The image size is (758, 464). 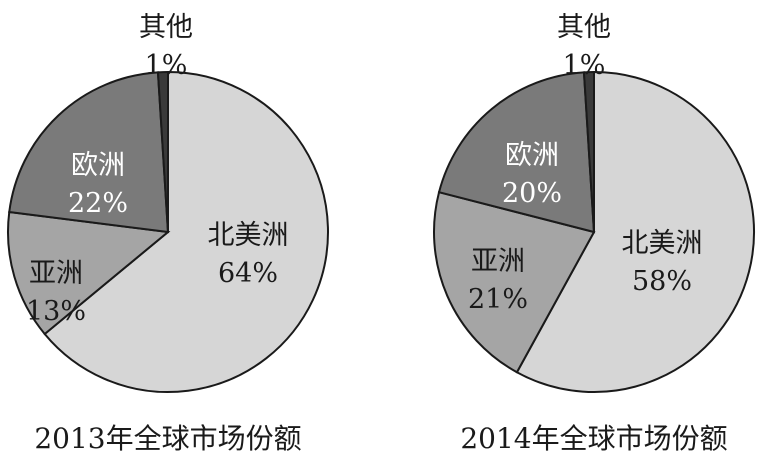 What do you see at coordinates (98, 203) in the screenshot?
I see `slice-value-label: 22%` at bounding box center [98, 203].